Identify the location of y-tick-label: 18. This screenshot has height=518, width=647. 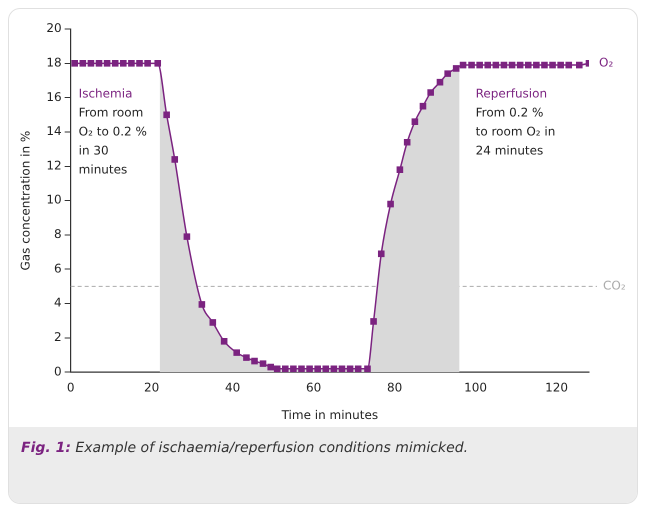
(54, 62).